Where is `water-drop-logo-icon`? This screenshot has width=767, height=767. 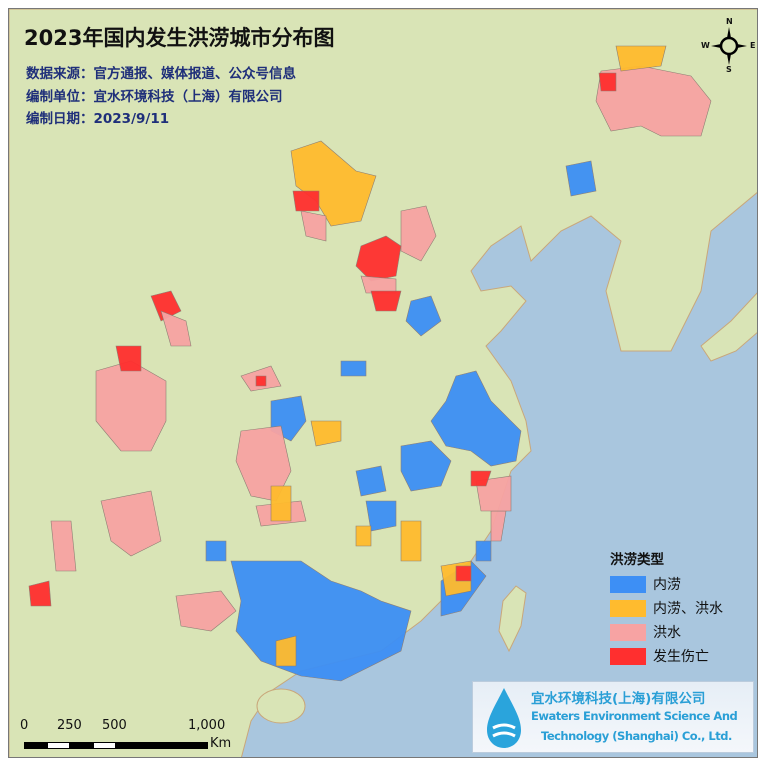
water-drop-logo-icon is located at coordinates (504, 718).